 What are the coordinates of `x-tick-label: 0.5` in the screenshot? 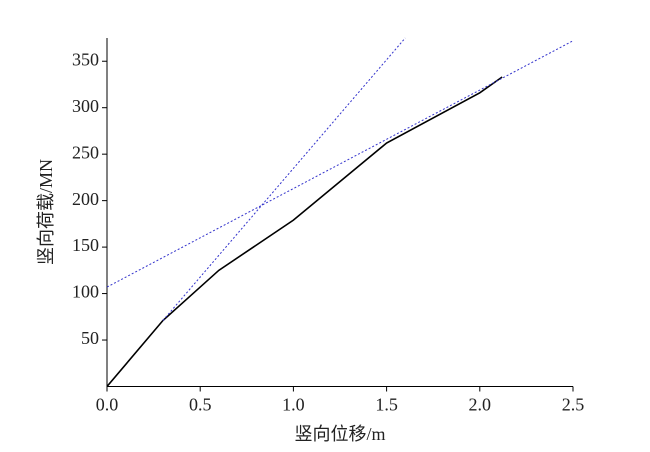 It's located at (200, 405).